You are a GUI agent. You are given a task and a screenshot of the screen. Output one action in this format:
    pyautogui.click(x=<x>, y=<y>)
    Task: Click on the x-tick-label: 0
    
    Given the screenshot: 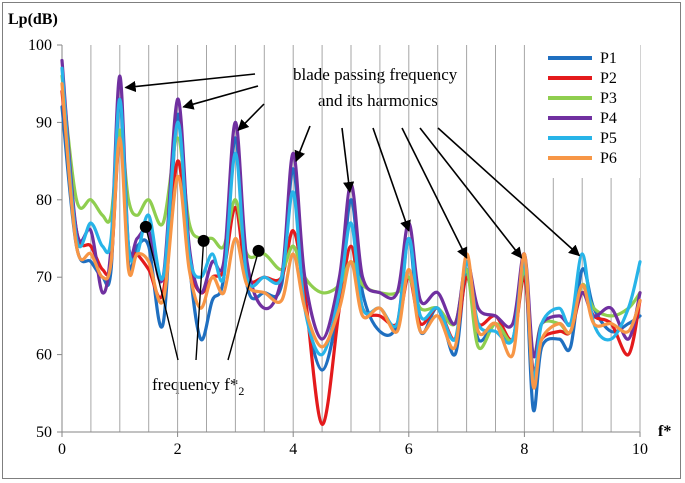 What is the action you would take?
    pyautogui.click(x=62, y=449)
    